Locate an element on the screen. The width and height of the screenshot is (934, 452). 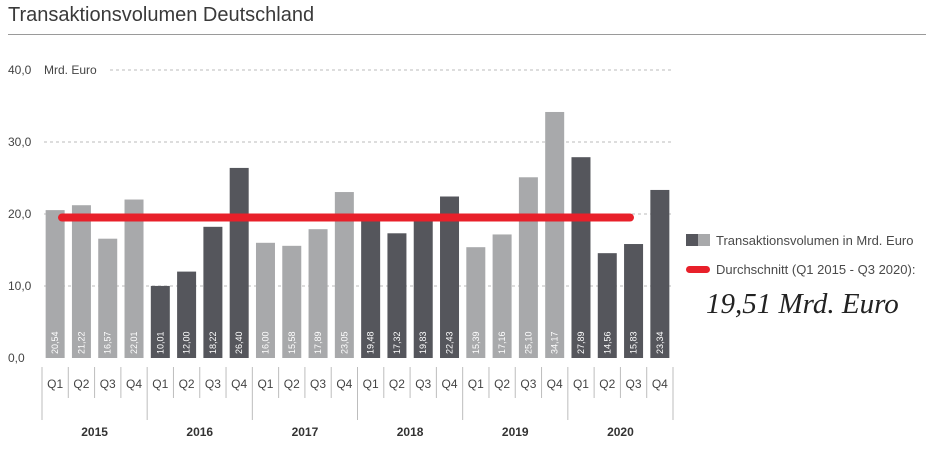
legend-swatch-light is located at coordinates (704, 240).